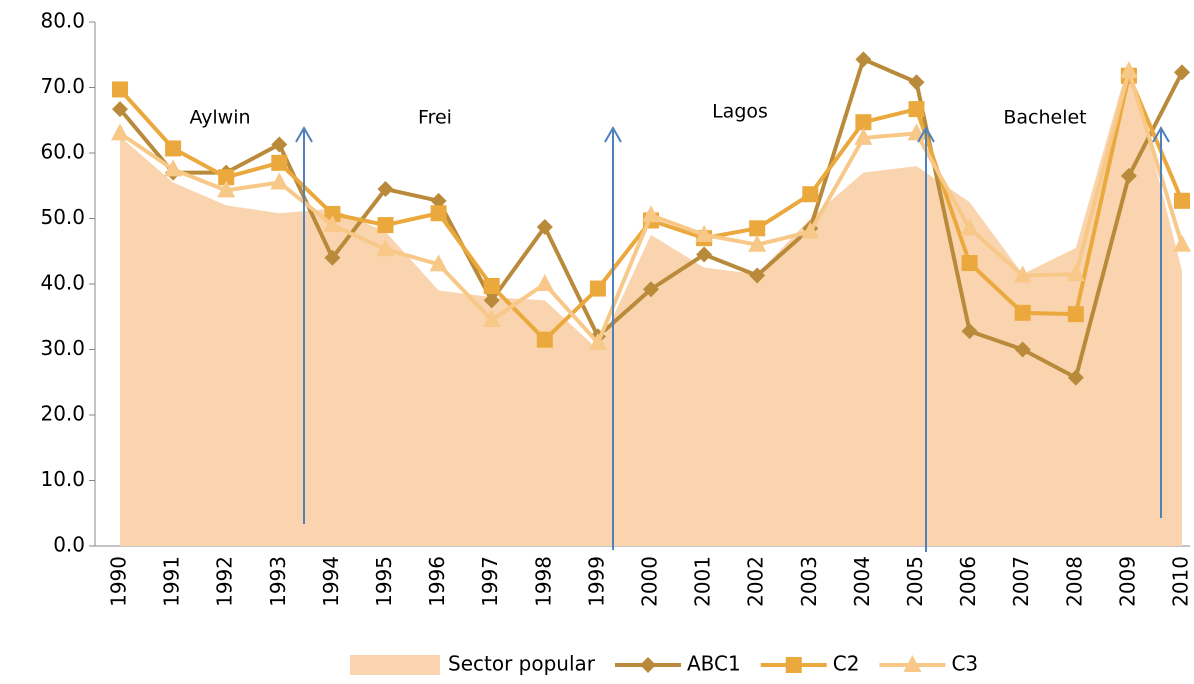  What do you see at coordinates (714, 664) in the screenshot?
I see `legend-label: ABC1` at bounding box center [714, 664].